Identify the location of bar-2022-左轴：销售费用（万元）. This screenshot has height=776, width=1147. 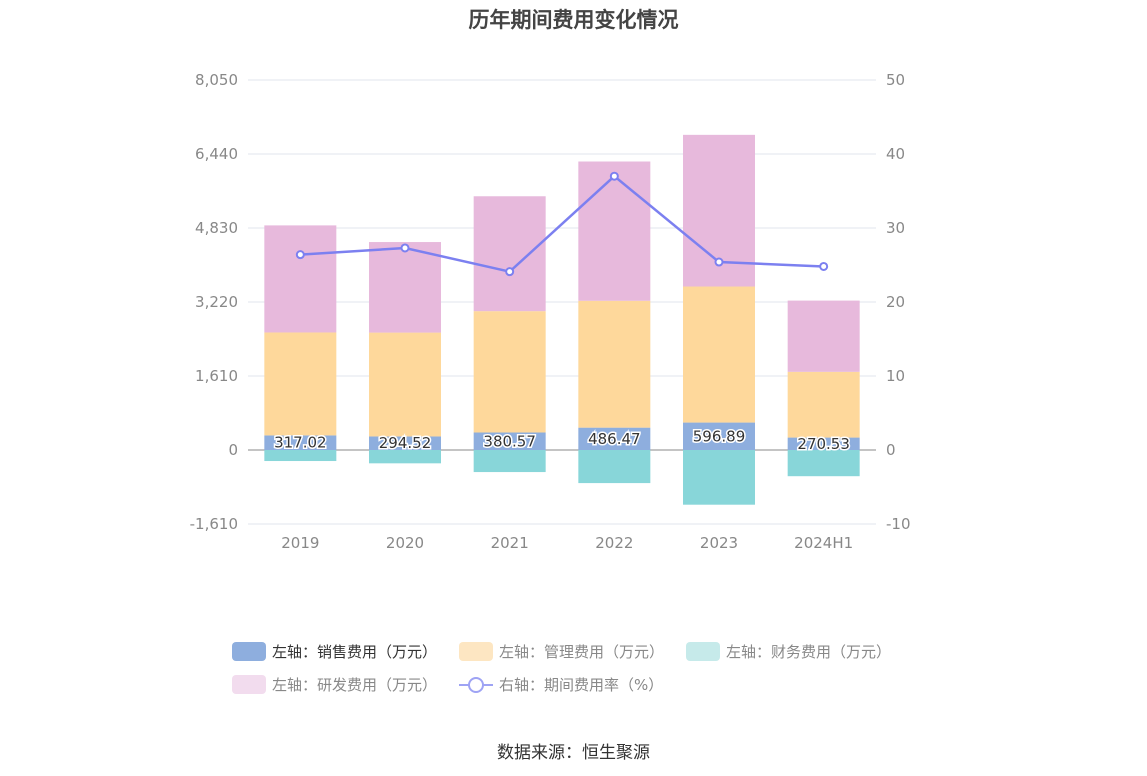
(614, 438).